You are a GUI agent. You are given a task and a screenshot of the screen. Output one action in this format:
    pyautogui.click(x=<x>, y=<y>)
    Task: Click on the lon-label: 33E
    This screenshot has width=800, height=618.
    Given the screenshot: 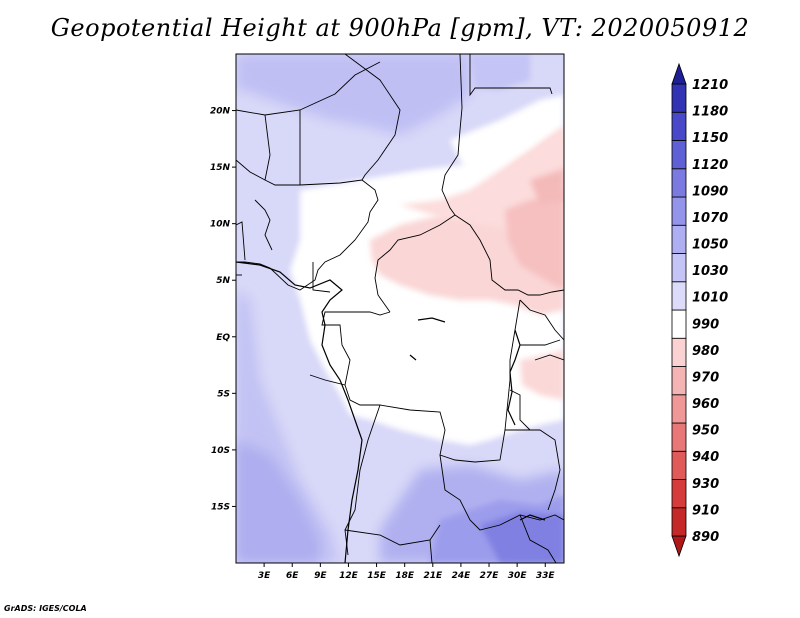 What is the action you would take?
    pyautogui.click(x=546, y=576)
    